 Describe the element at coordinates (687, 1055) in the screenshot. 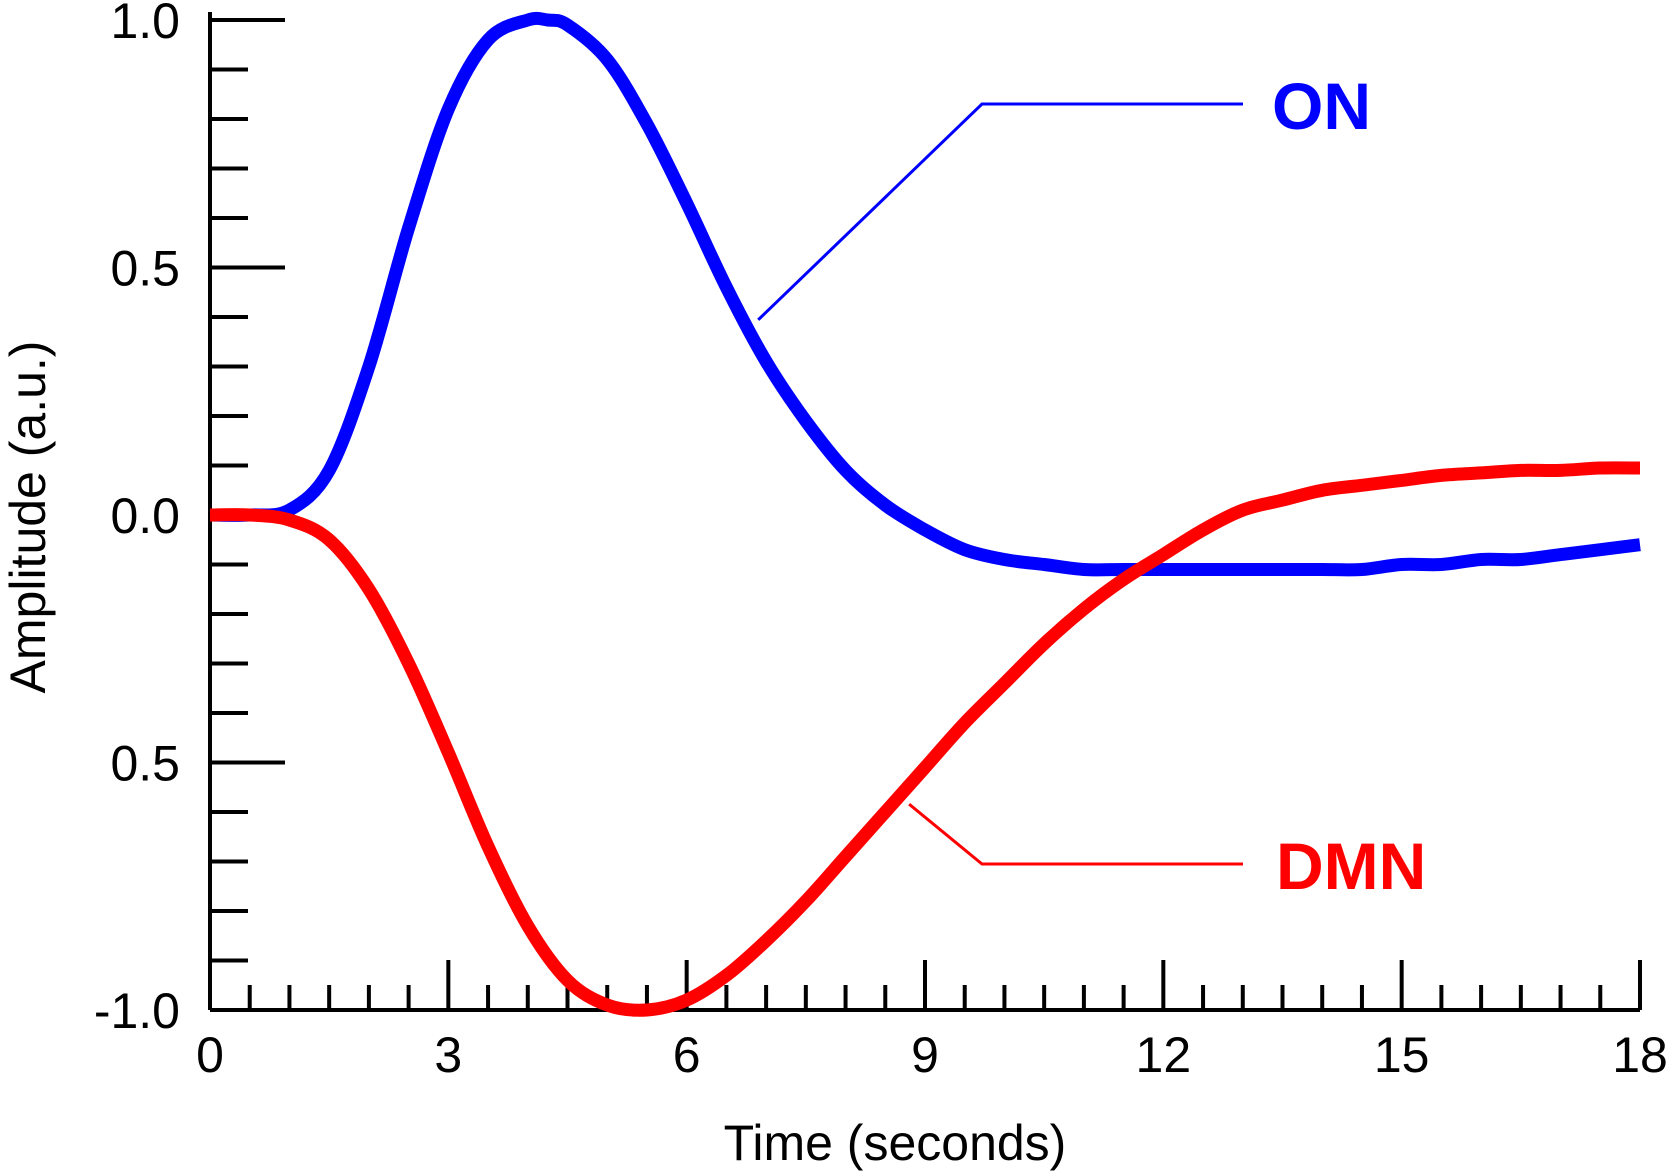

I see `x-tick-label: 6` at that location.